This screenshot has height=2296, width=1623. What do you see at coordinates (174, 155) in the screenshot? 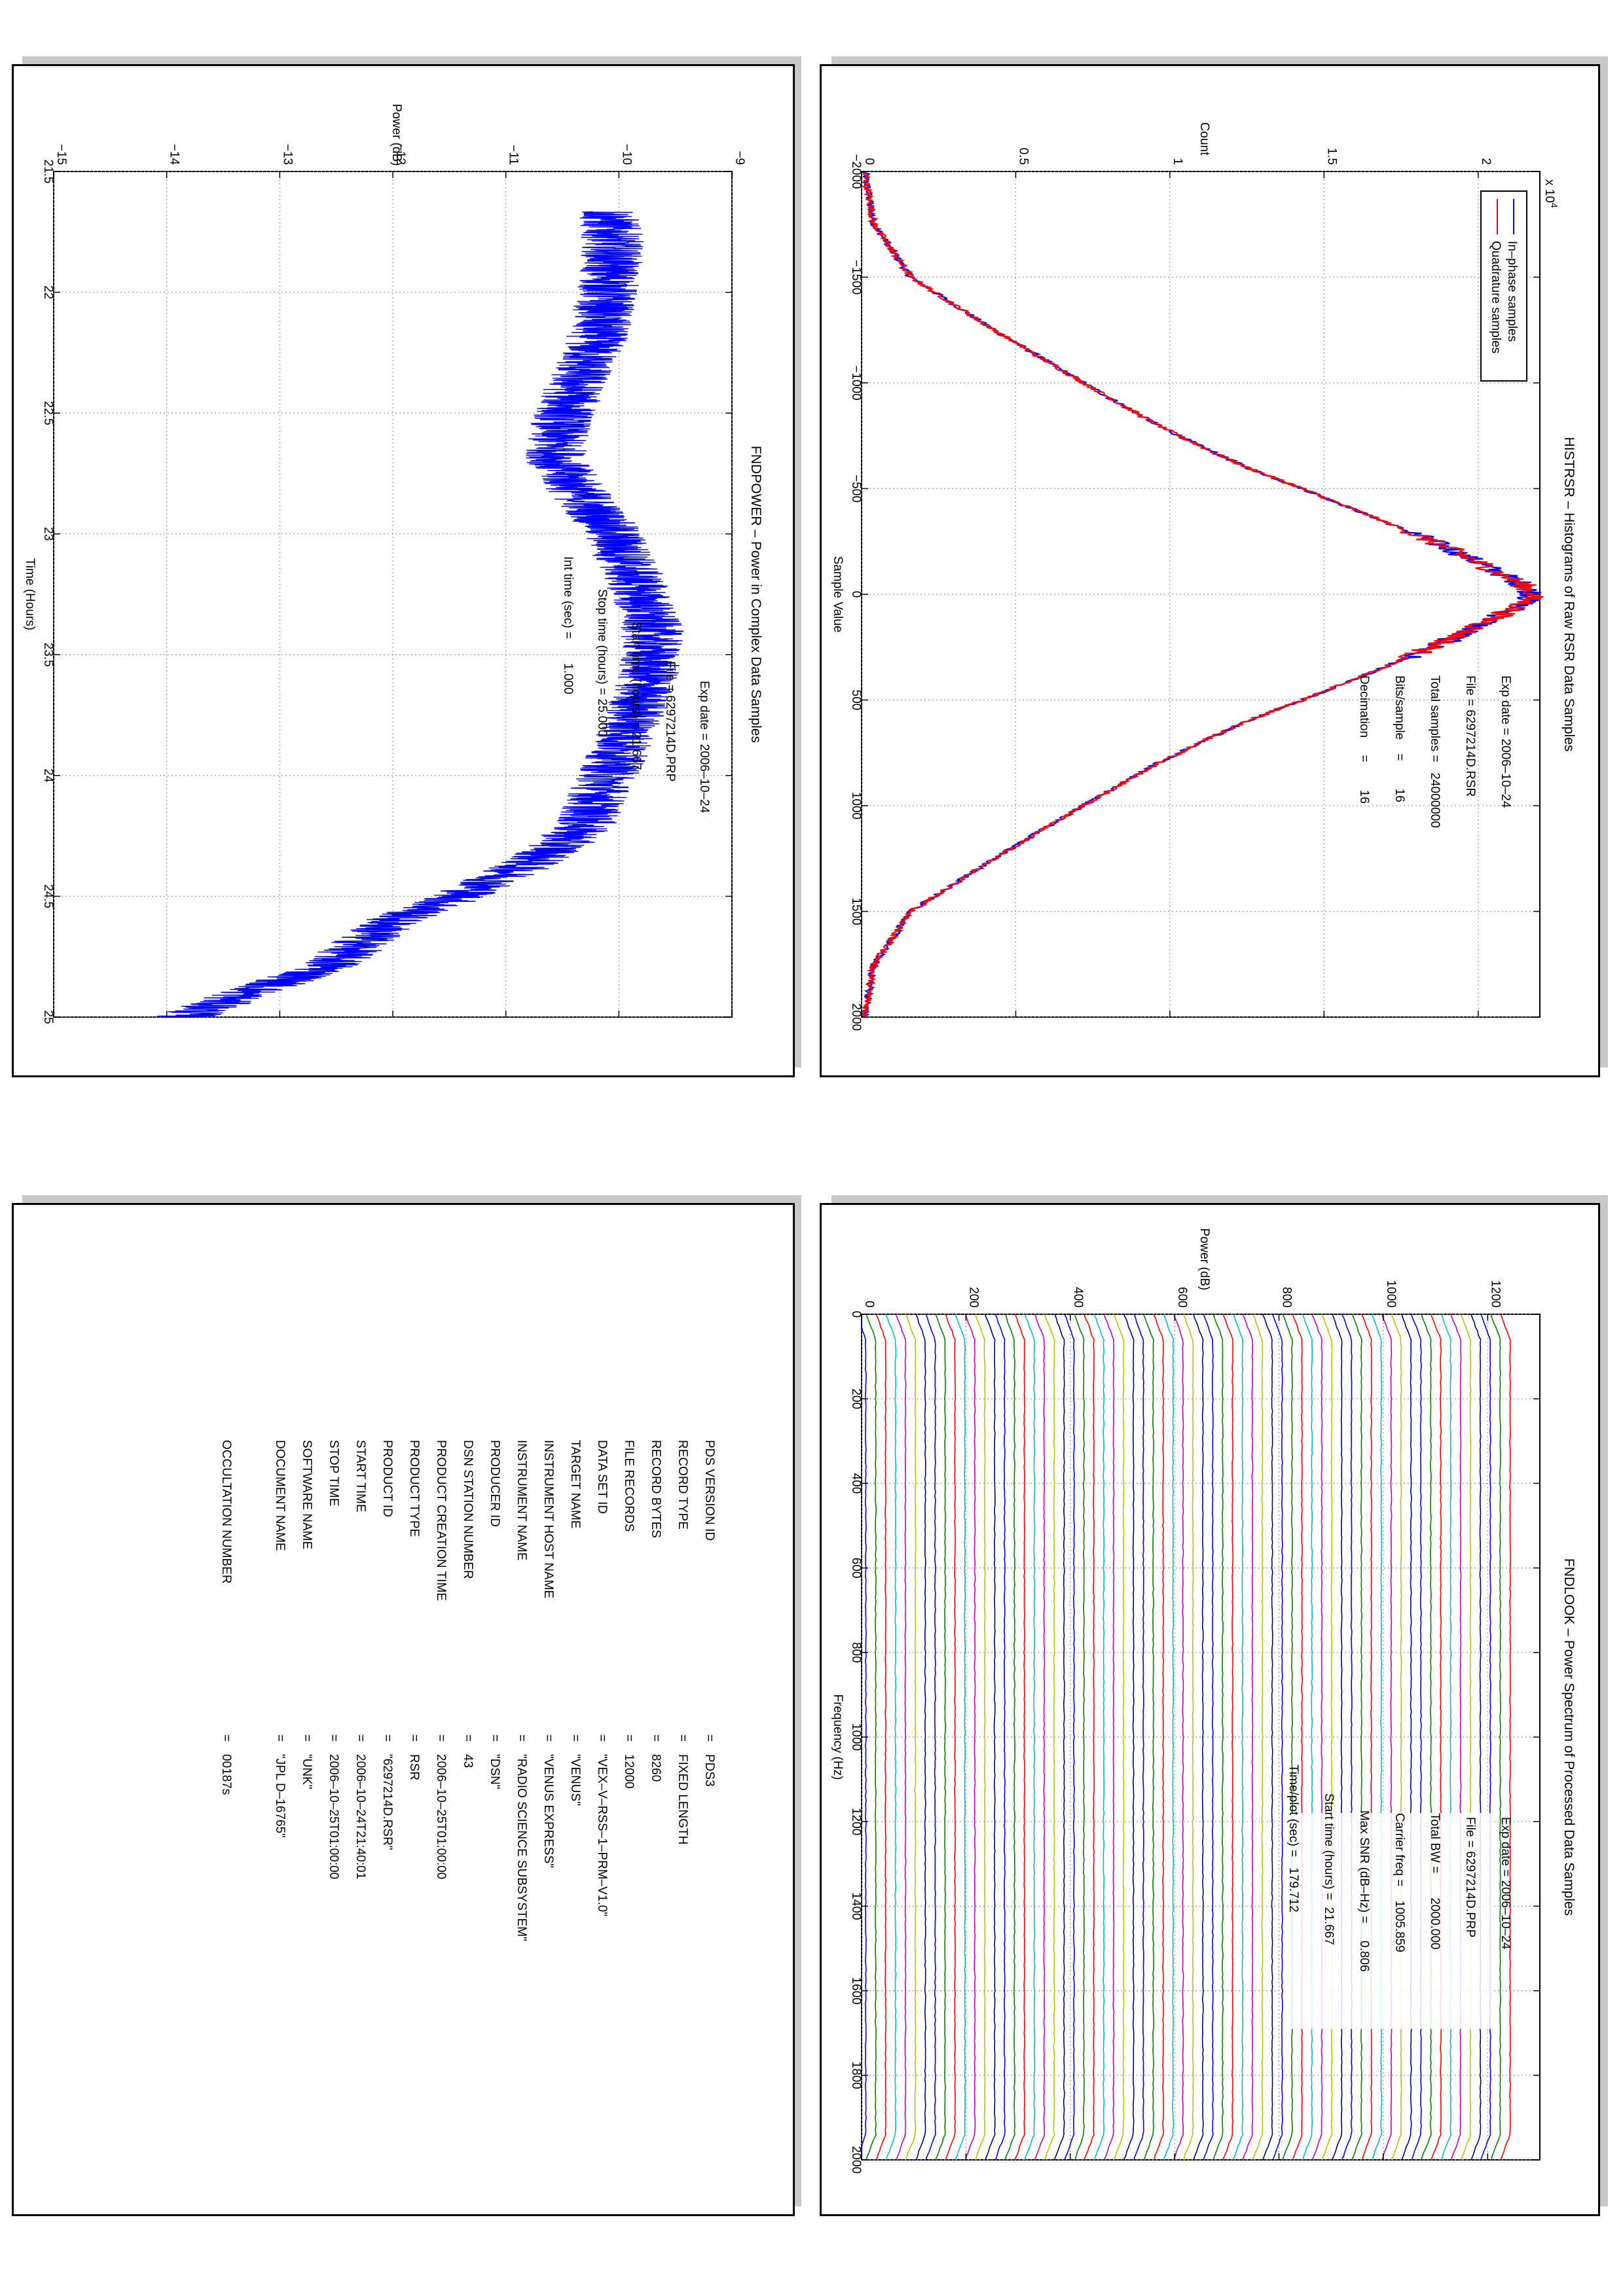
I see `power-y-tick-label: −14` at bounding box center [174, 155].